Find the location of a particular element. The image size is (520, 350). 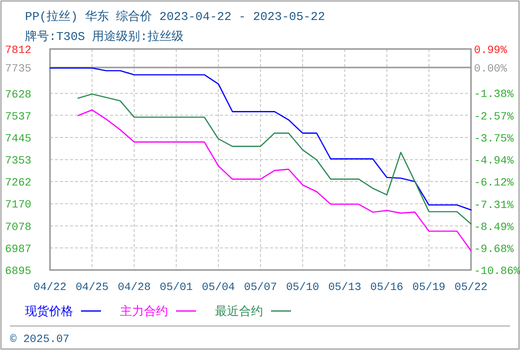

x-tick-label: 05/22 is located at coordinates (471, 288).